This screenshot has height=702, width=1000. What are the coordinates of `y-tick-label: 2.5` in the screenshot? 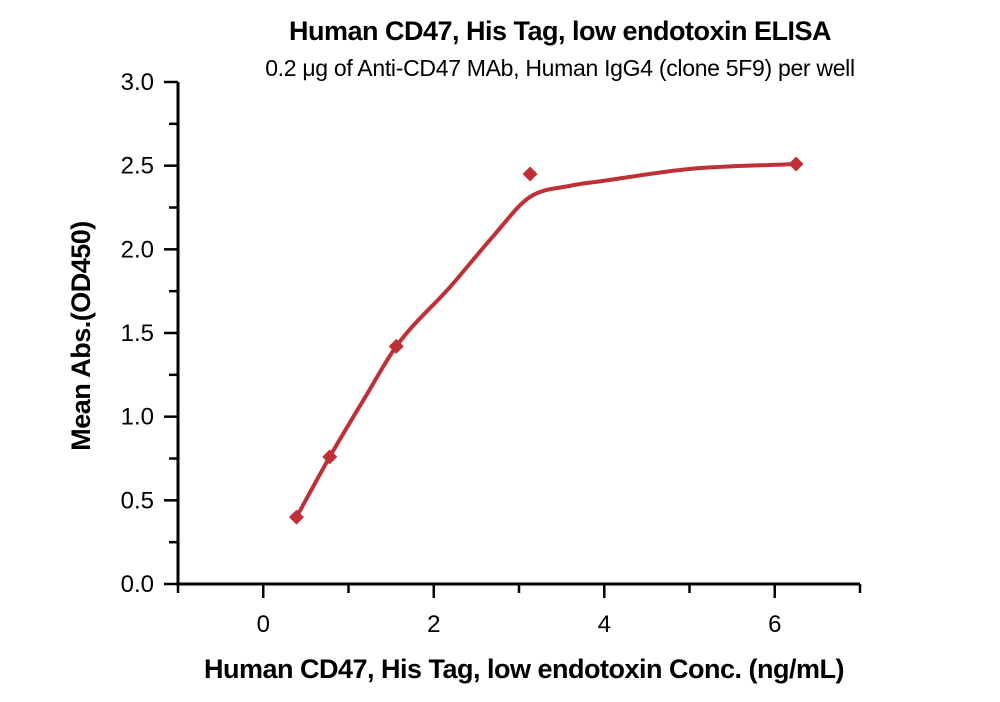 It's located at (137, 166).